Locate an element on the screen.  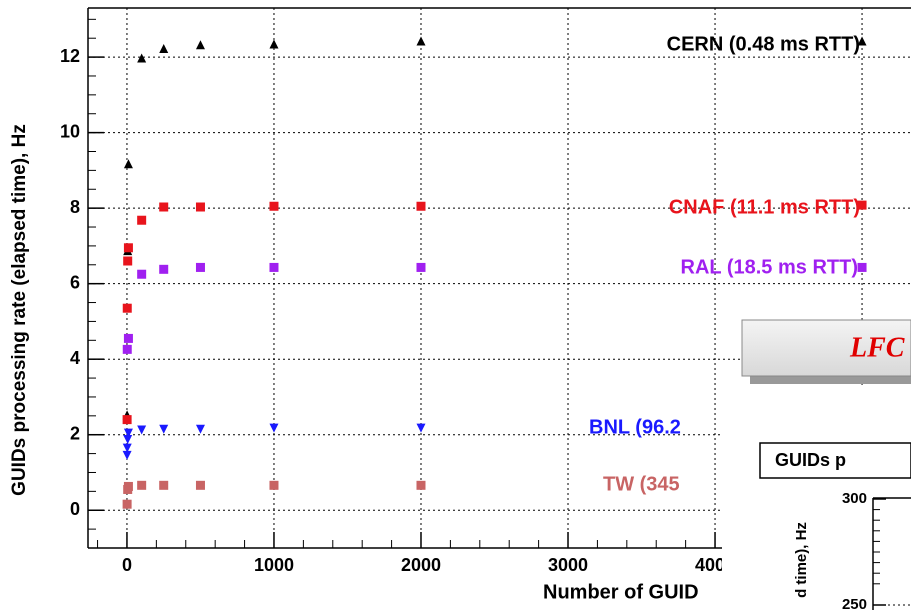
inset-axis: 300 250 is located at coordinates (876, 550).